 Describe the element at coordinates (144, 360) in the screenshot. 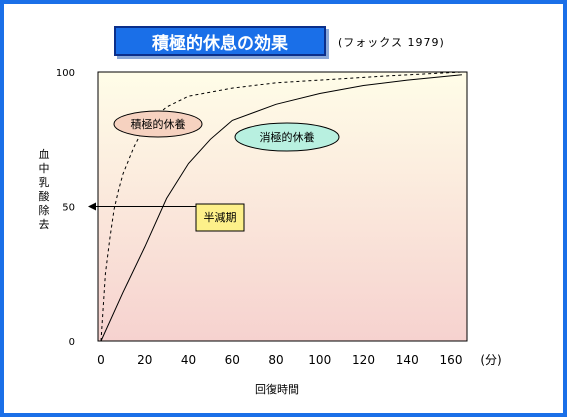

I see `x-tick-label: 20` at that location.